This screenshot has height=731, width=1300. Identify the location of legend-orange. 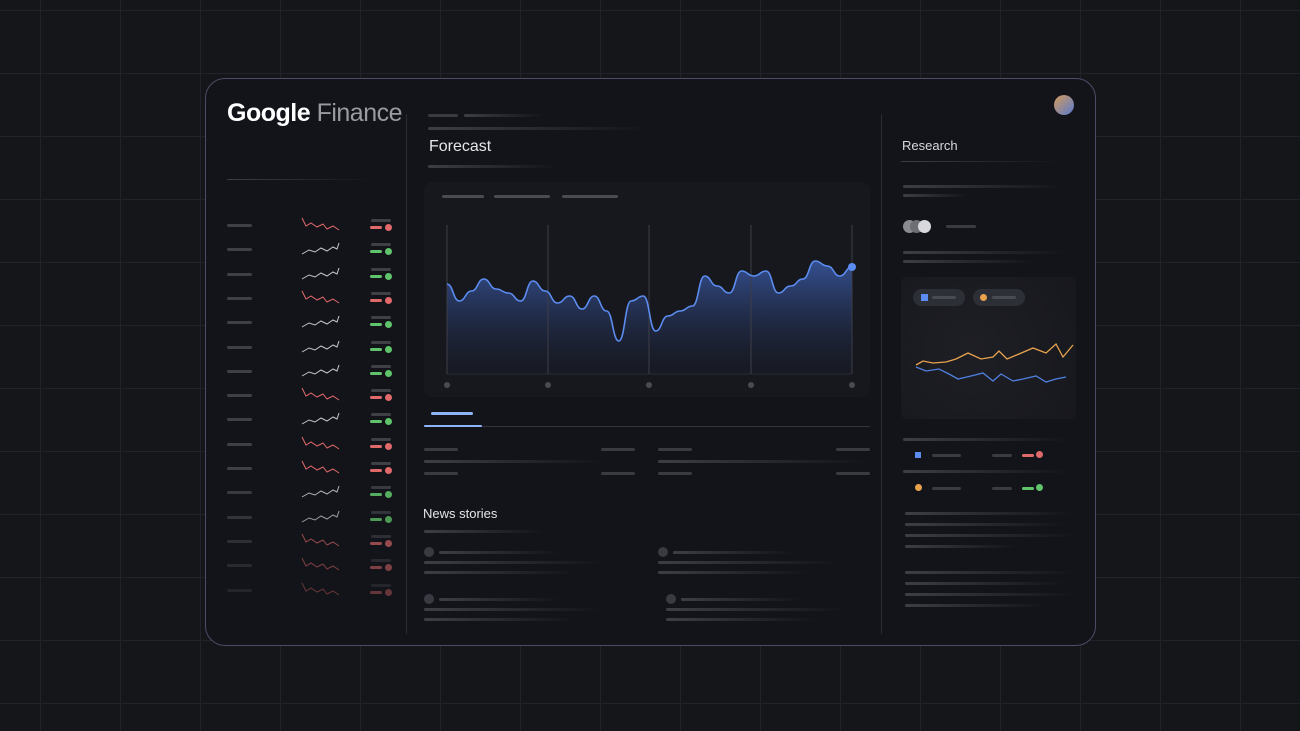
(999, 297).